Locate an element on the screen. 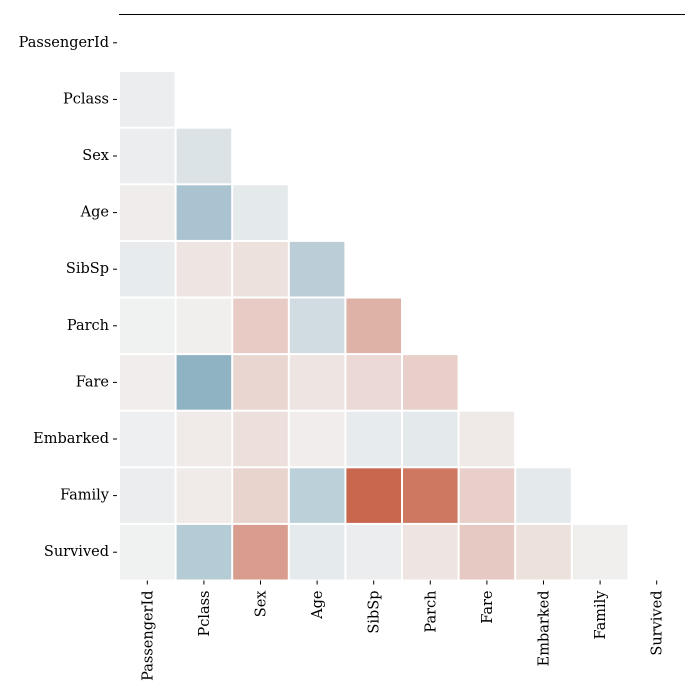 The width and height of the screenshot is (700, 700). heatmap-cell-family-pclass is located at coordinates (204, 495).